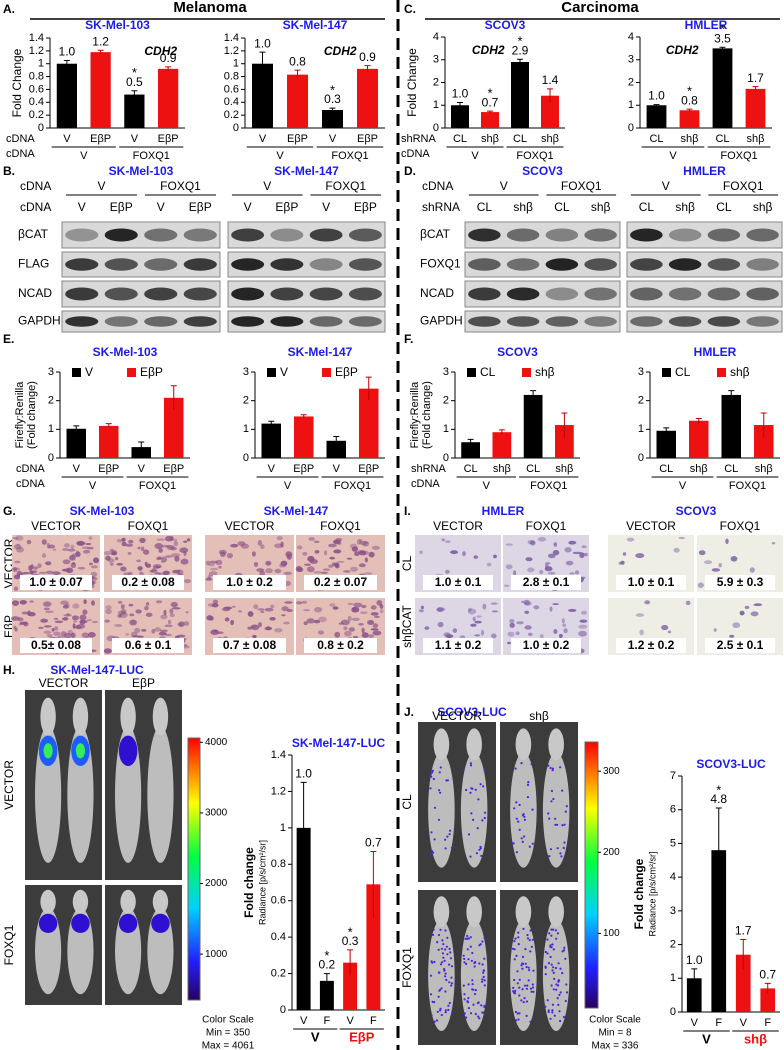 This screenshot has width=784, height=1050. I want to click on x-tick-label: EβP, so click(367, 139).